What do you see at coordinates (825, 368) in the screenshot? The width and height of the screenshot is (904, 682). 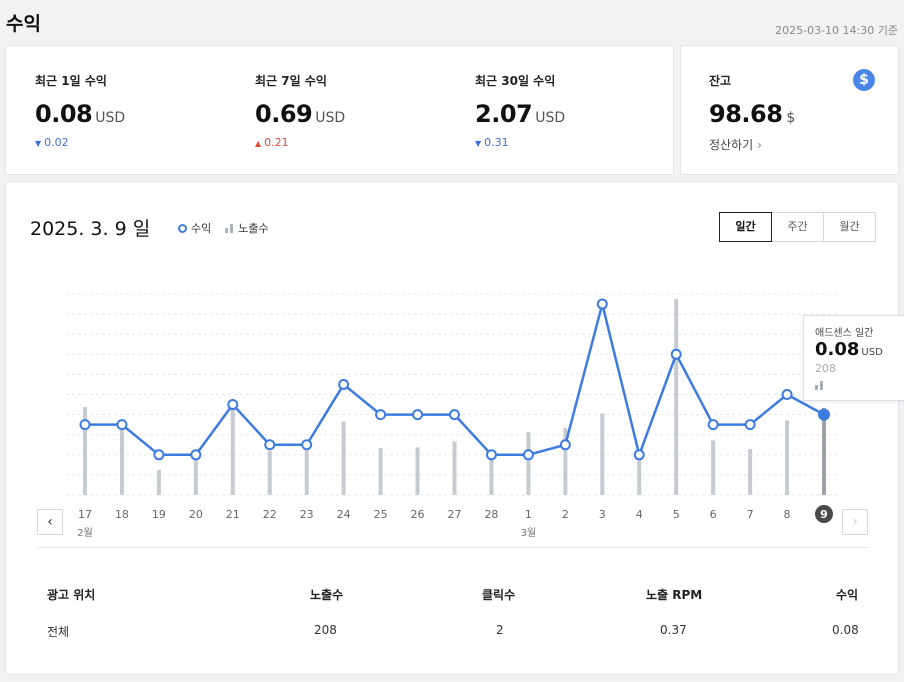 I see `tooltip-impressions: 208` at bounding box center [825, 368].